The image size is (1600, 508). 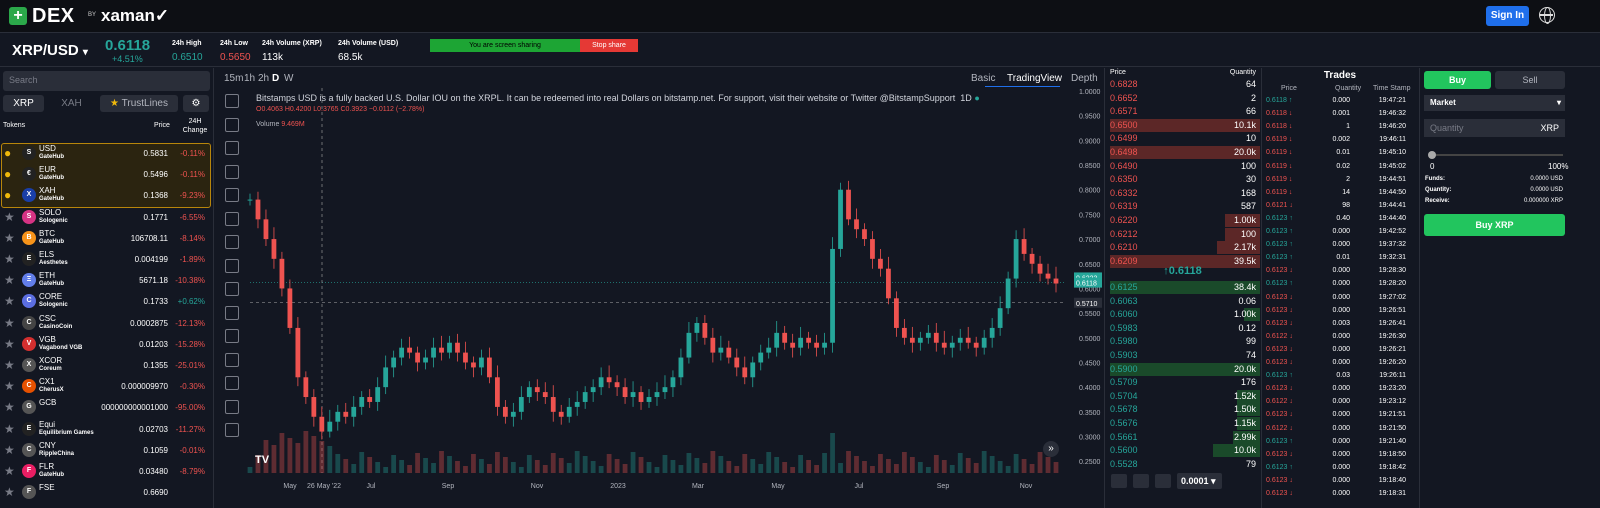 What do you see at coordinates (1119, 481) in the screenshot?
I see `book-view-both-icon` at bounding box center [1119, 481].